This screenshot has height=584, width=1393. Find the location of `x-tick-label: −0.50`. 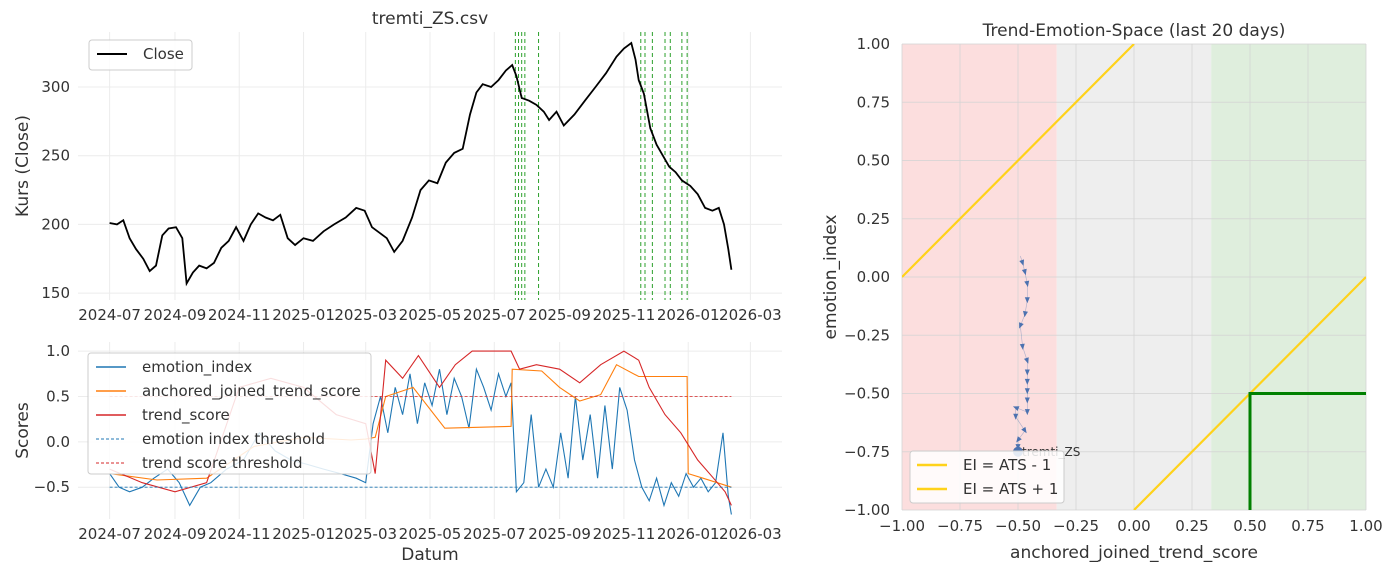

x-tick-label: −0.50 is located at coordinates (1018, 526).